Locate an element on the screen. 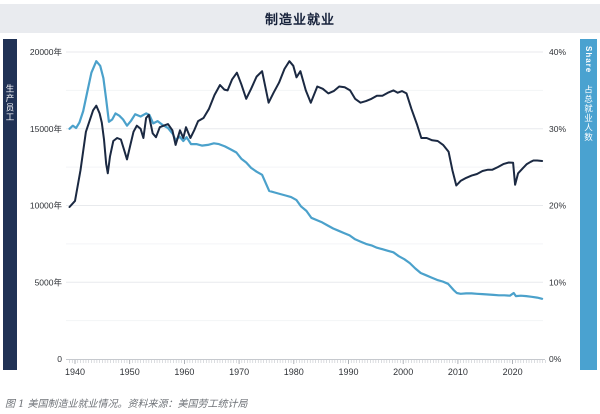  right-axis-label-zh: 占总就业人数 is located at coordinates (588, 114).